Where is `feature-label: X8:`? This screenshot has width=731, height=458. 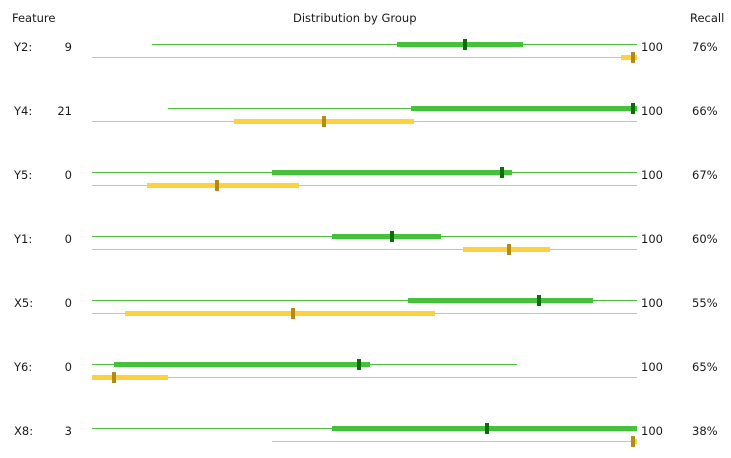 feature-label: X8: is located at coordinates (24, 431).